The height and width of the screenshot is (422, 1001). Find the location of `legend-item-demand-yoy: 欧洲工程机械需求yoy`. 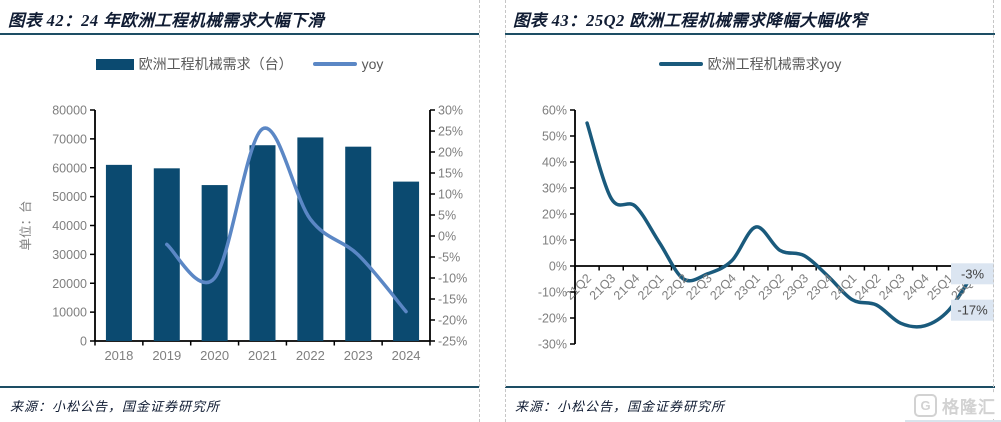

legend-item-demand-yoy: 欧洲工程机械需求yoy is located at coordinates (750, 64).